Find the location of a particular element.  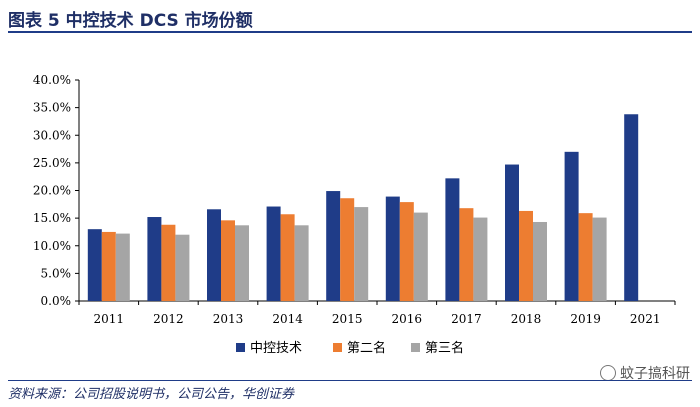

y-tick-label: 10.0% is located at coordinates (52, 246).